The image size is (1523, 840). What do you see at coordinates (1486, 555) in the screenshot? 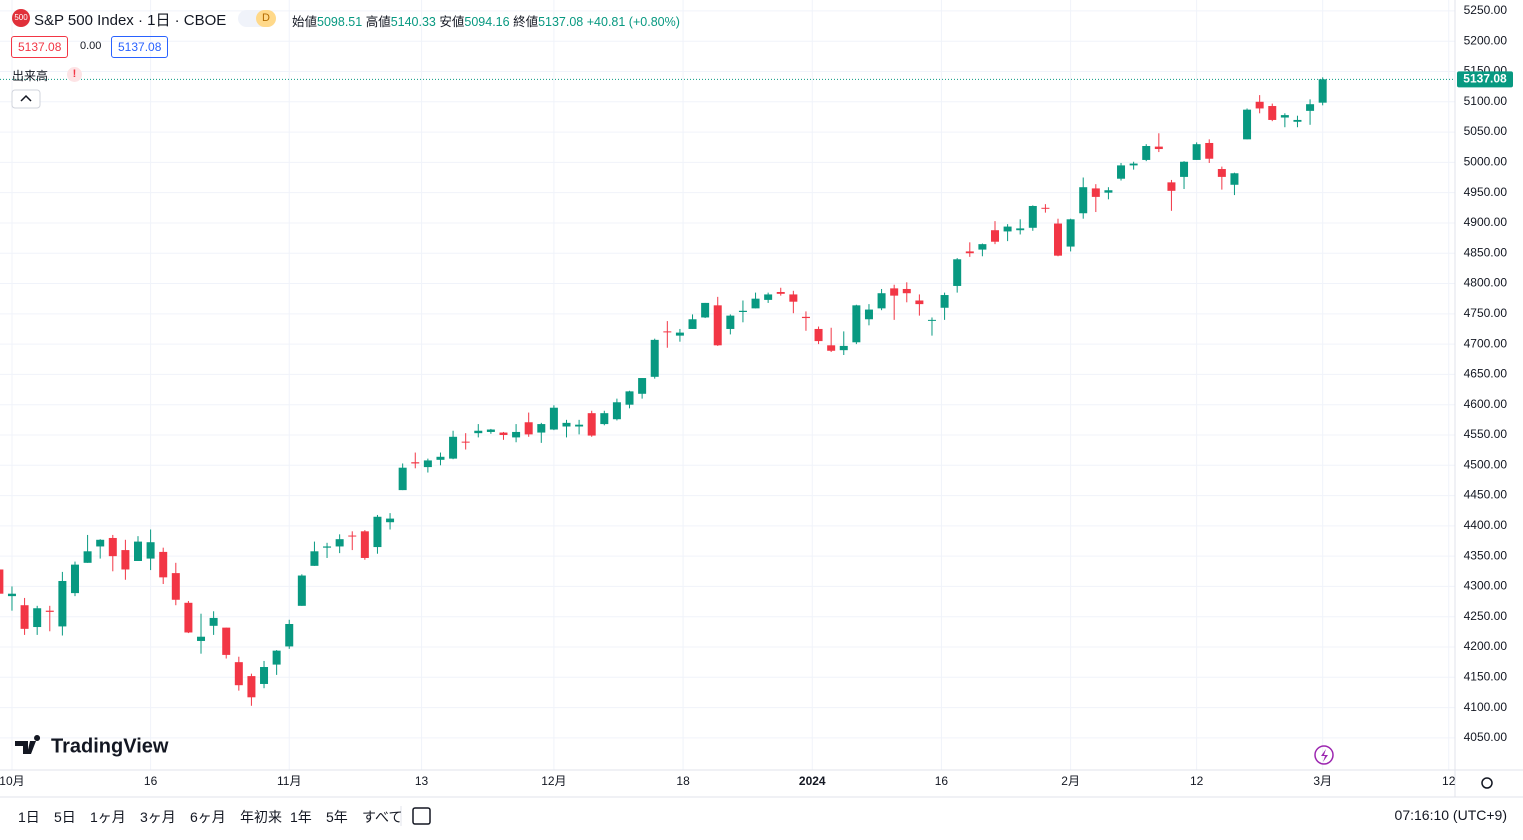
I see `y-tick-label: 4350.00` at bounding box center [1486, 555].